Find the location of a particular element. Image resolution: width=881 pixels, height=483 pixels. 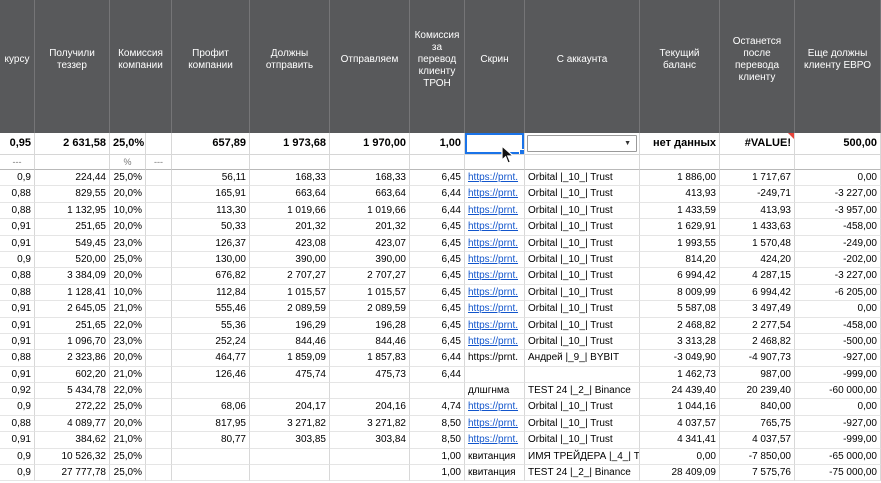

cell-sending is located at coordinates (370, 457).